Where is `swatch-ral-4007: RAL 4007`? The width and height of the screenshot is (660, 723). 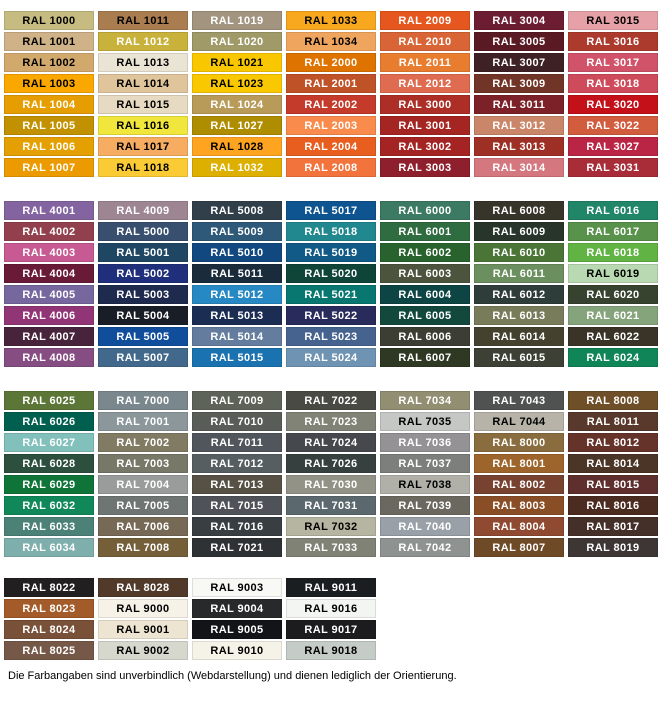 swatch-ral-4007: RAL 4007 is located at coordinates (49, 336).